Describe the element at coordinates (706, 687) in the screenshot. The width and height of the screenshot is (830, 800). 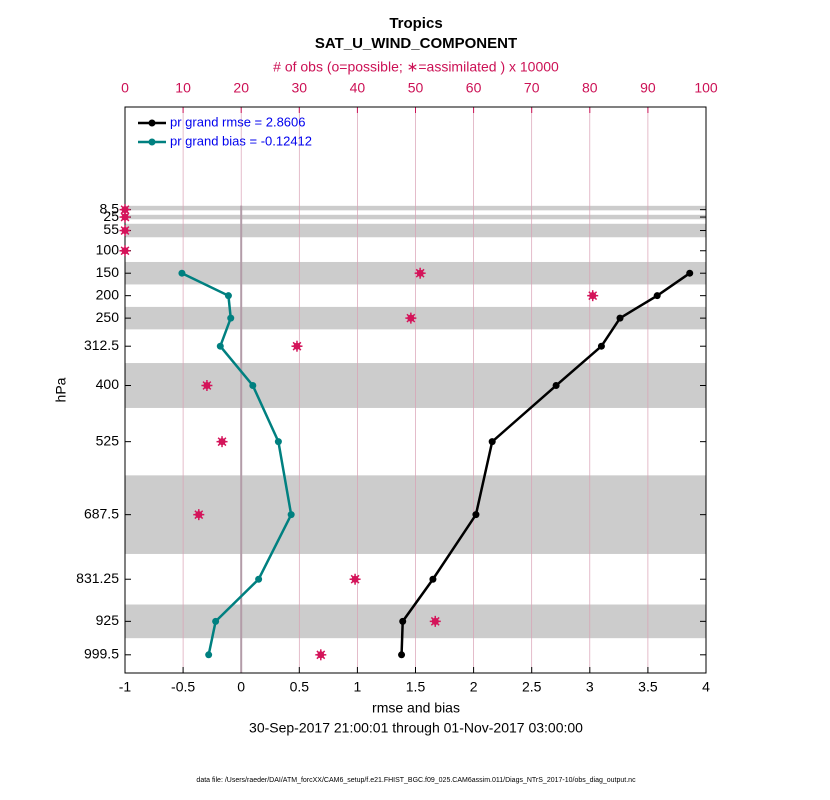
I see `x-tick-label: 4` at that location.